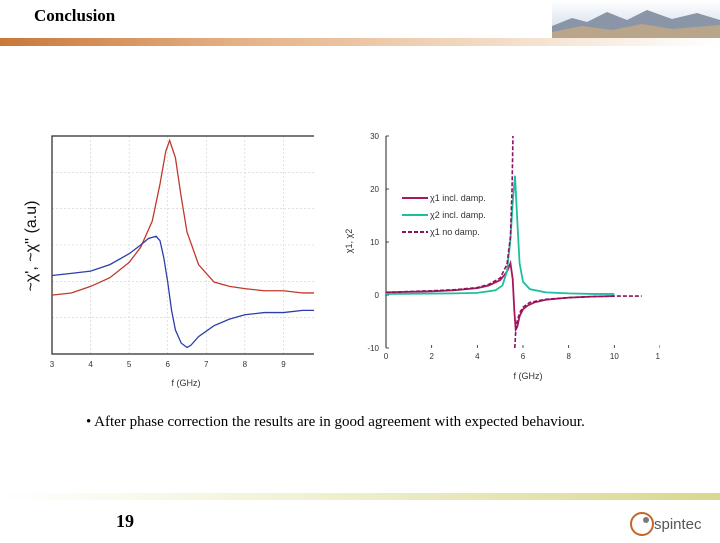  Describe the element at coordinates (377, 295) in the screenshot. I see `chart-right-y-tick-label: 0` at that location.